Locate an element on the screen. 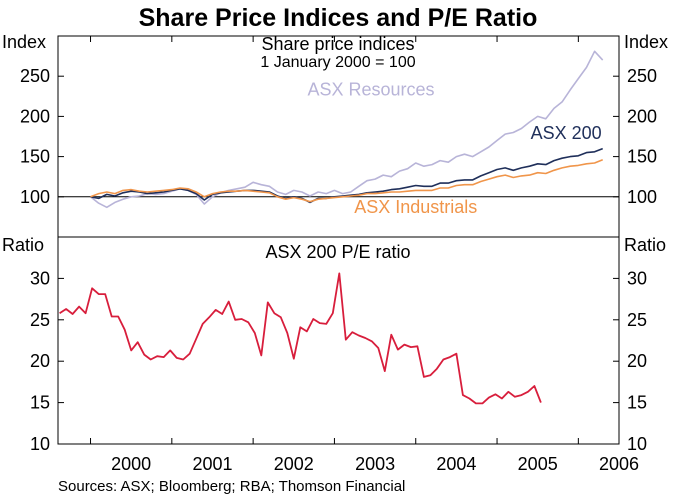 Image resolution: width=676 pixels, height=498 pixels. series-label-asx-industrials: ASX Industrials is located at coordinates (415, 207).